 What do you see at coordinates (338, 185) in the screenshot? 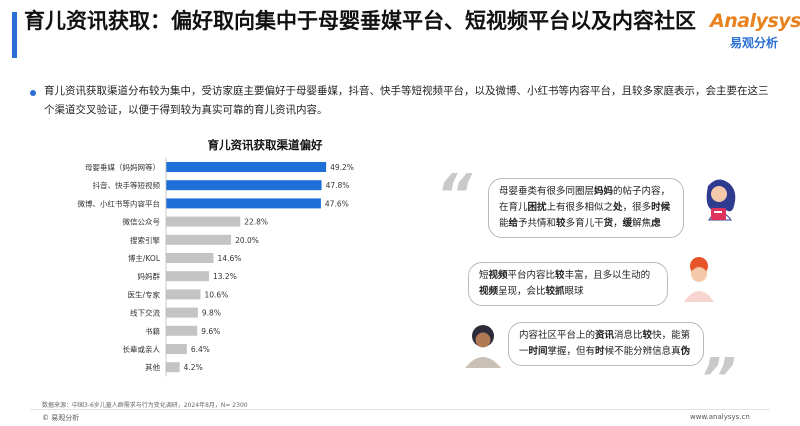
I see `value-label: 47.8%` at bounding box center [338, 185].